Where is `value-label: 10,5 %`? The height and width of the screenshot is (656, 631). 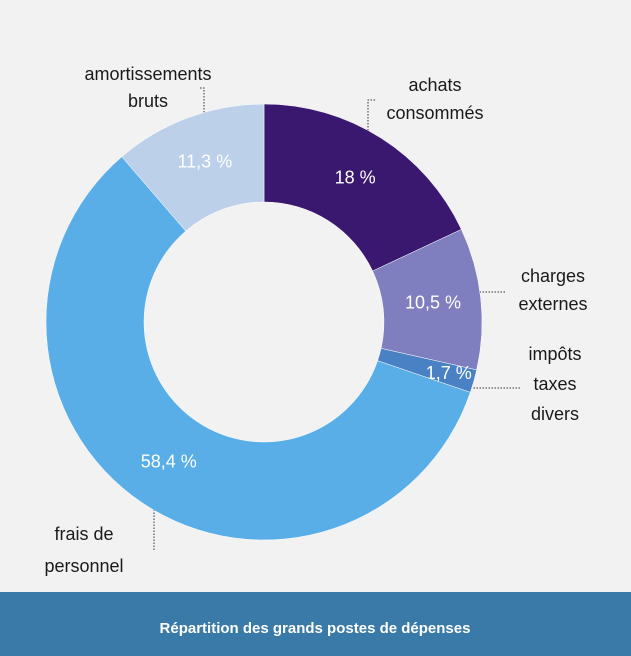 value-label: 10,5 % is located at coordinates (433, 302).